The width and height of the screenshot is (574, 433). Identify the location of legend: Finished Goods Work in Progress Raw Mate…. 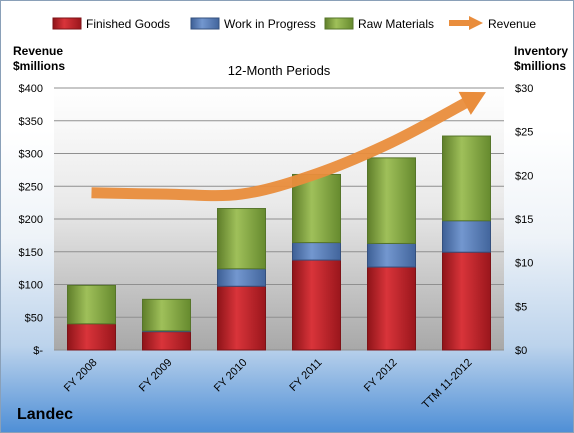
(294, 23).